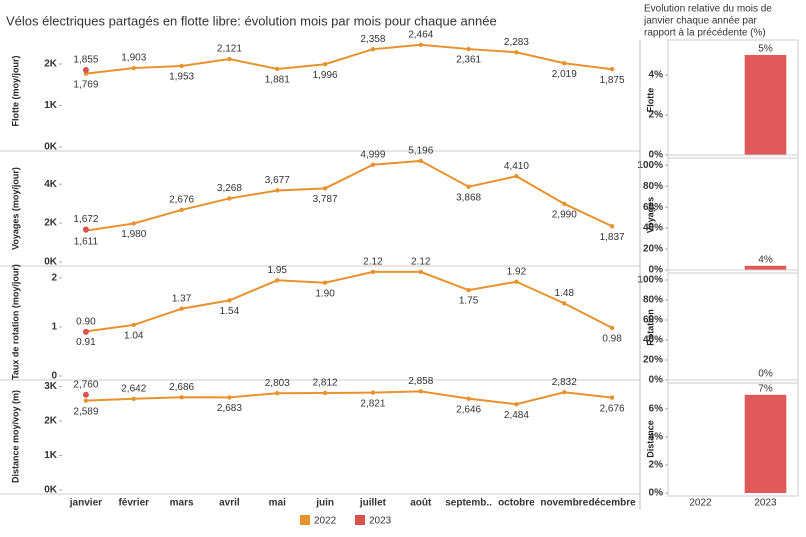 The width and height of the screenshot is (806, 537). I want to click on data-label: 1,903, so click(133, 58).